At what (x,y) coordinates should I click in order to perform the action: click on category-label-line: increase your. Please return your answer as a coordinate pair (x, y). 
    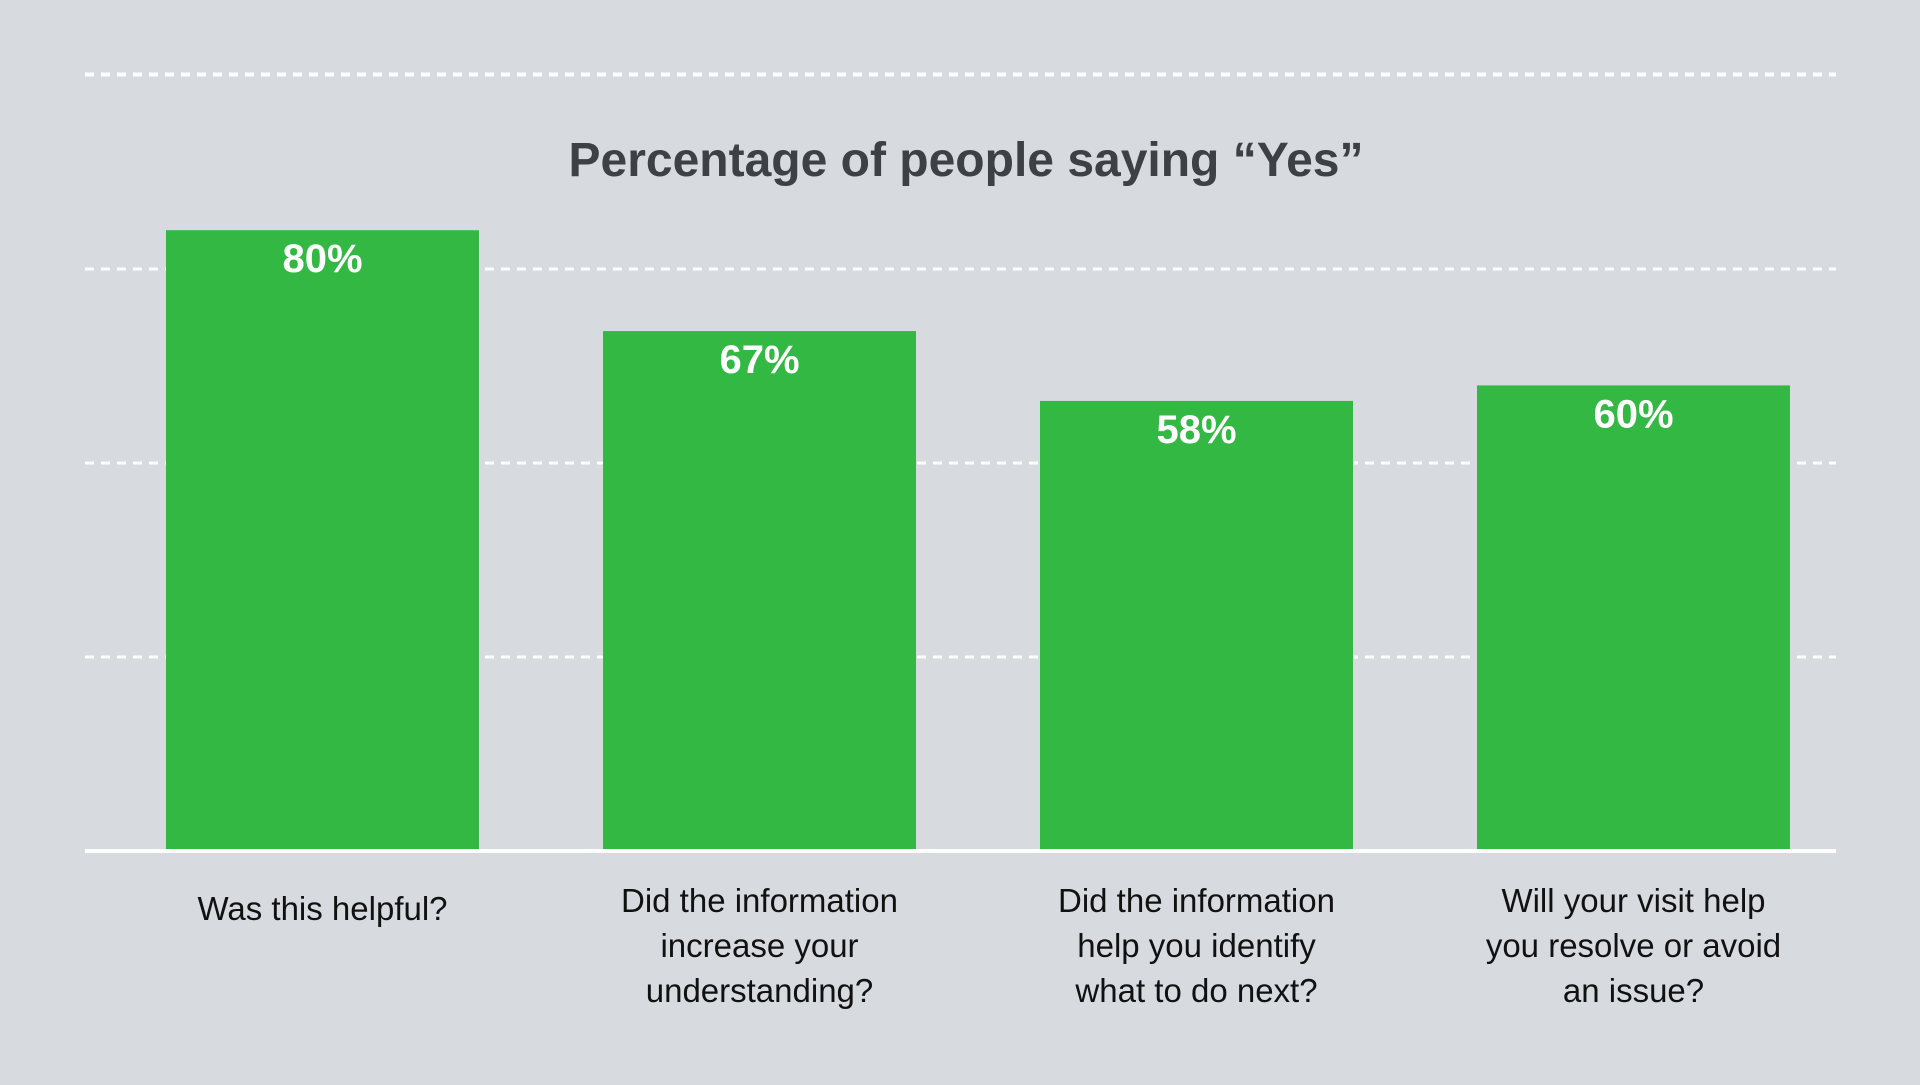
    Looking at the image, I should click on (759, 945).